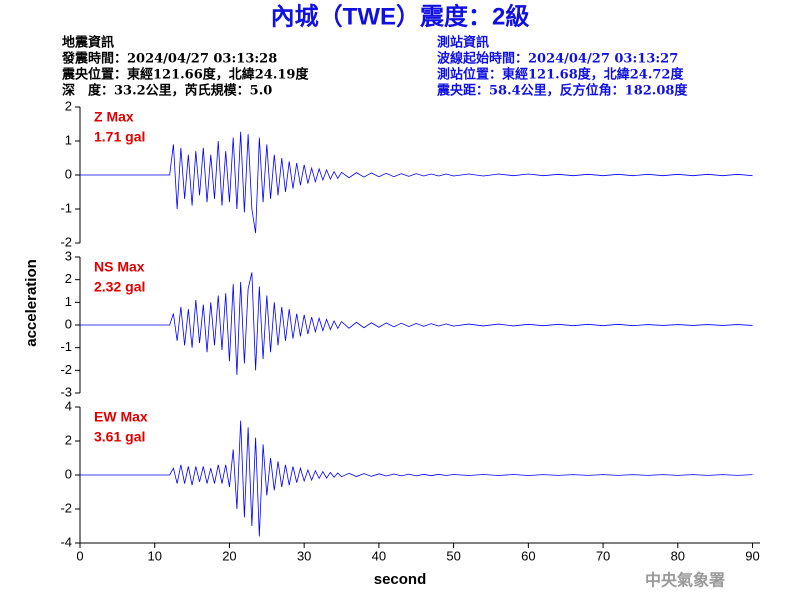  I want to click on station-info: 測站位置：東經121.68度，北緯24.72度, so click(560, 75).